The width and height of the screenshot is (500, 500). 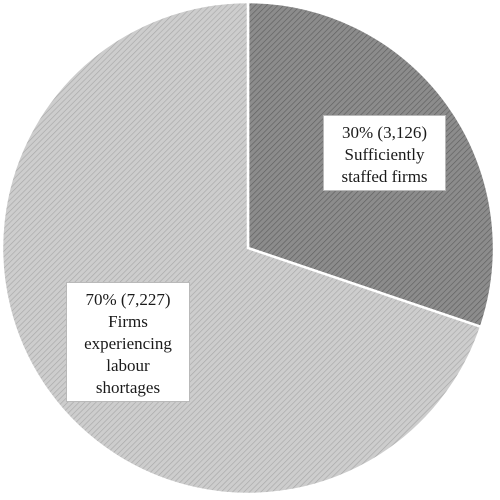 I want to click on slice-label-line: 30% (3,126), so click(x=384, y=132).